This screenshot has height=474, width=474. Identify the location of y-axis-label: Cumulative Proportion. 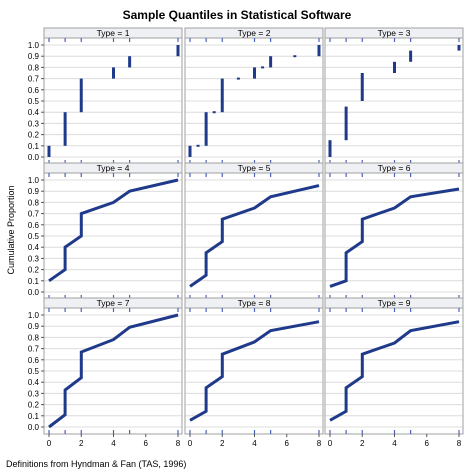
(11, 229).